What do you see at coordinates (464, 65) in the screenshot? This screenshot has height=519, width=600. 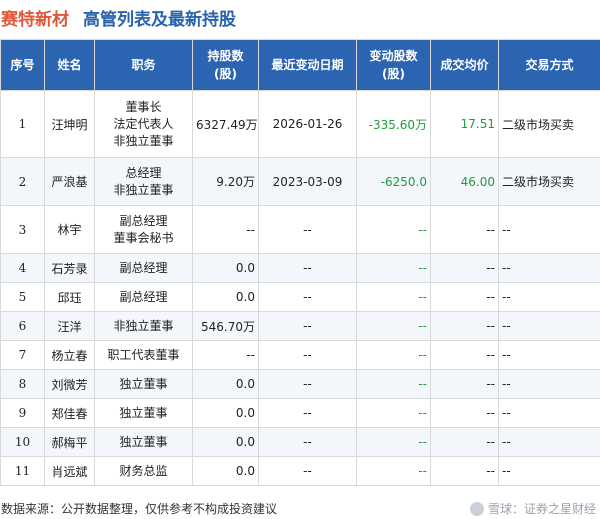 I see `column-header: 成交均价` at bounding box center [464, 65].